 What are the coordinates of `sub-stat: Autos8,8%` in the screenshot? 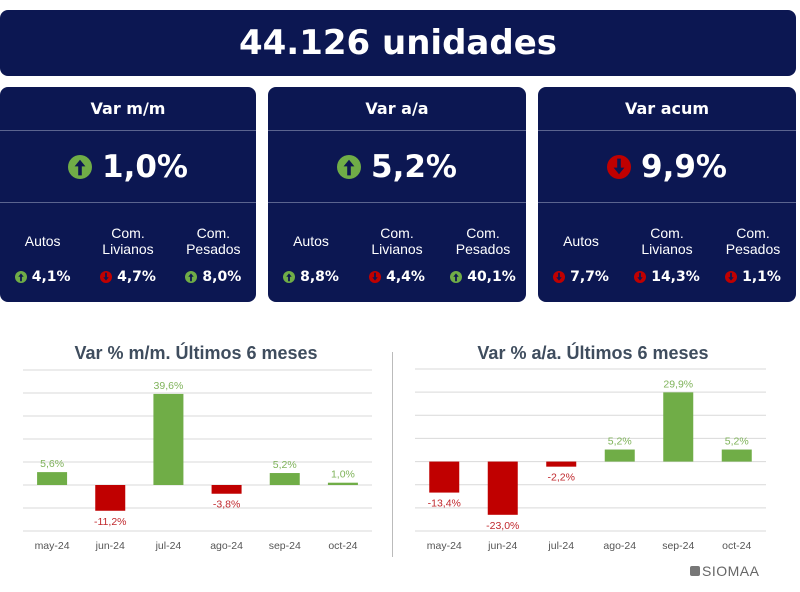 It's located at (311, 252).